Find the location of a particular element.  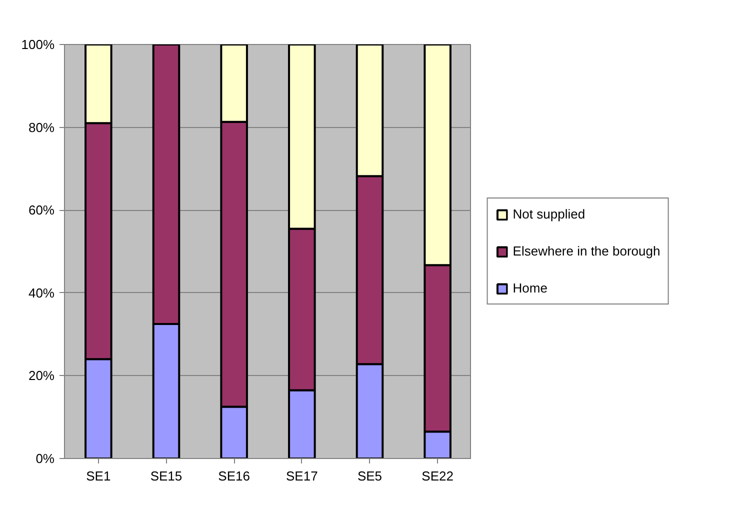

y-tick-label: 60% is located at coordinates (41, 210).